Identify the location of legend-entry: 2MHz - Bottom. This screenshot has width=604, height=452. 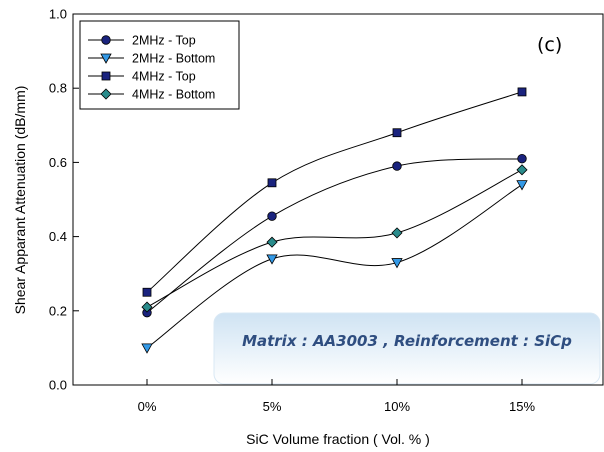
(151, 59).